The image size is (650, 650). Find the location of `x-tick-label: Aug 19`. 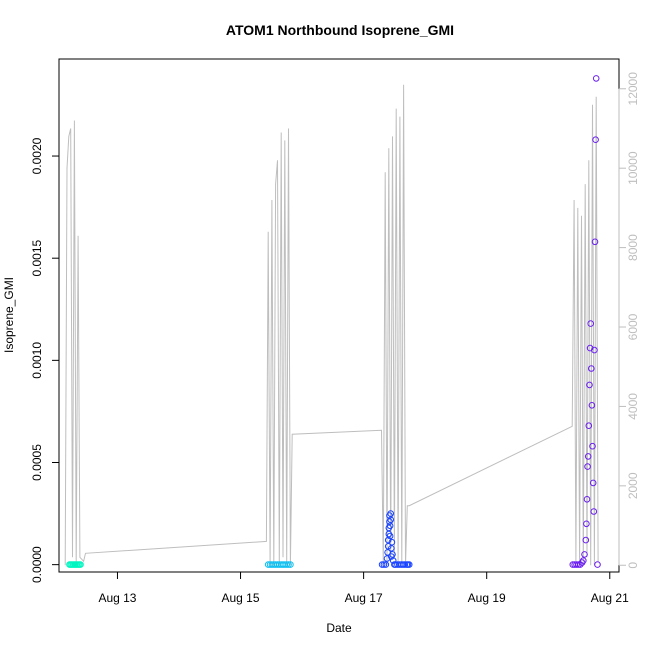

x-tick-label: Aug 19 is located at coordinates (487, 598).